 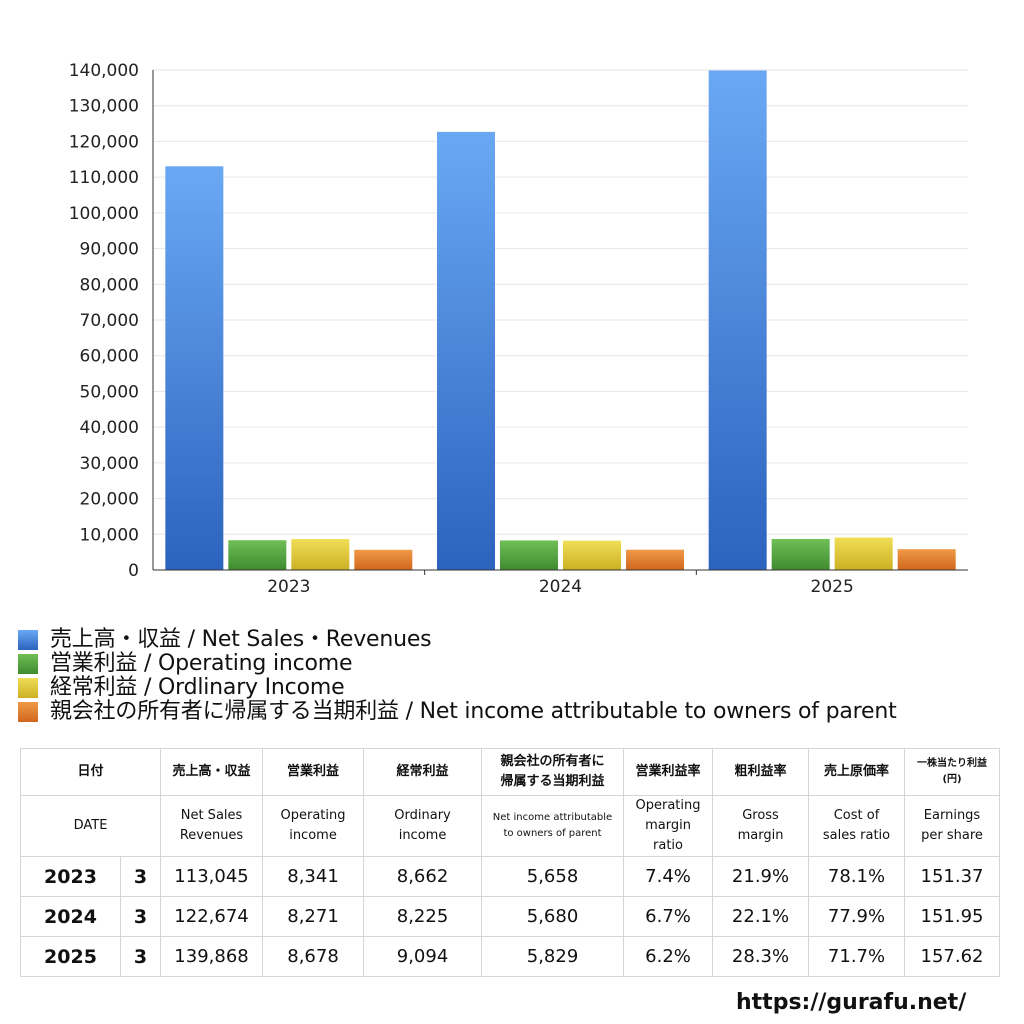 What do you see at coordinates (761, 956) in the screenshot?
I see `cell-gross-margin: 28.3%` at bounding box center [761, 956].